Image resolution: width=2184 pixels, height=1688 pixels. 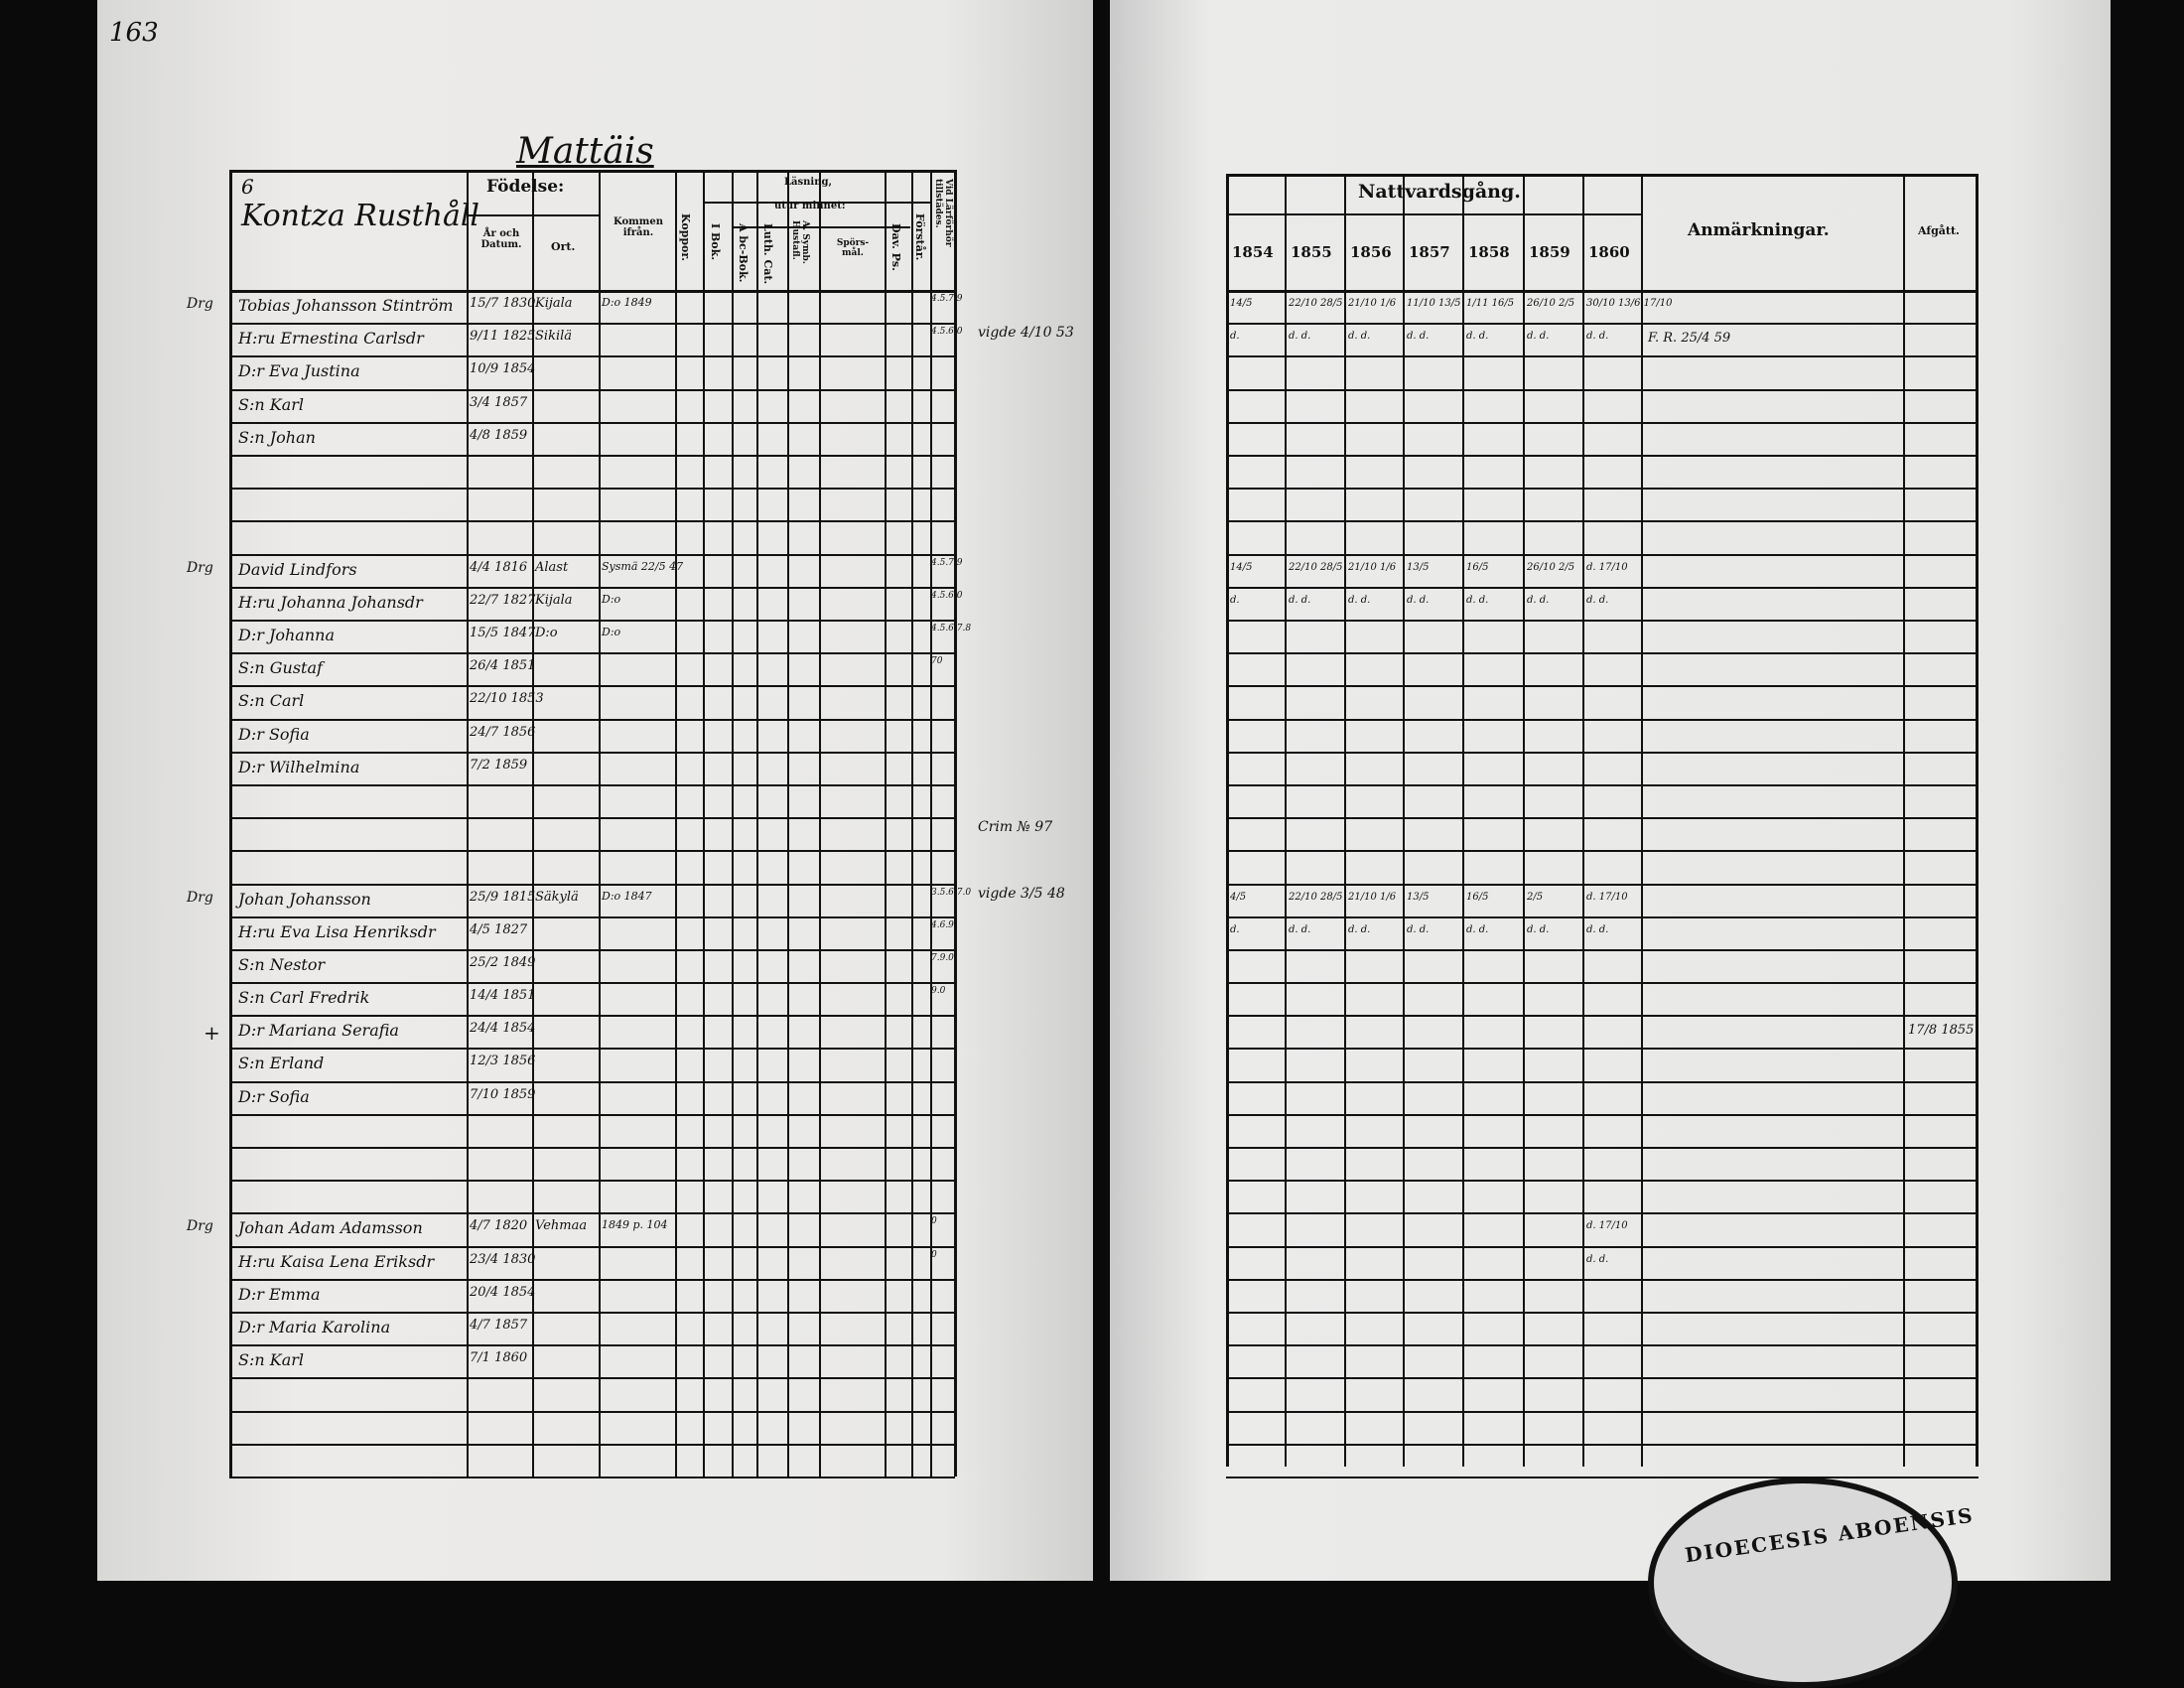 I want to click on header-koppor: Koppor., so click(x=685, y=237).